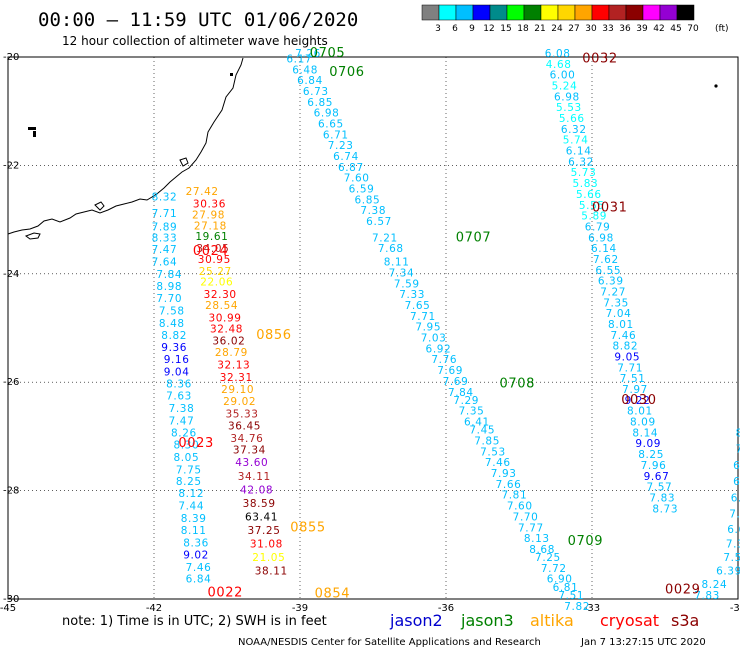  What do you see at coordinates (300, 608) in the screenshot?
I see `x-tick-label: -39` at bounding box center [300, 608].